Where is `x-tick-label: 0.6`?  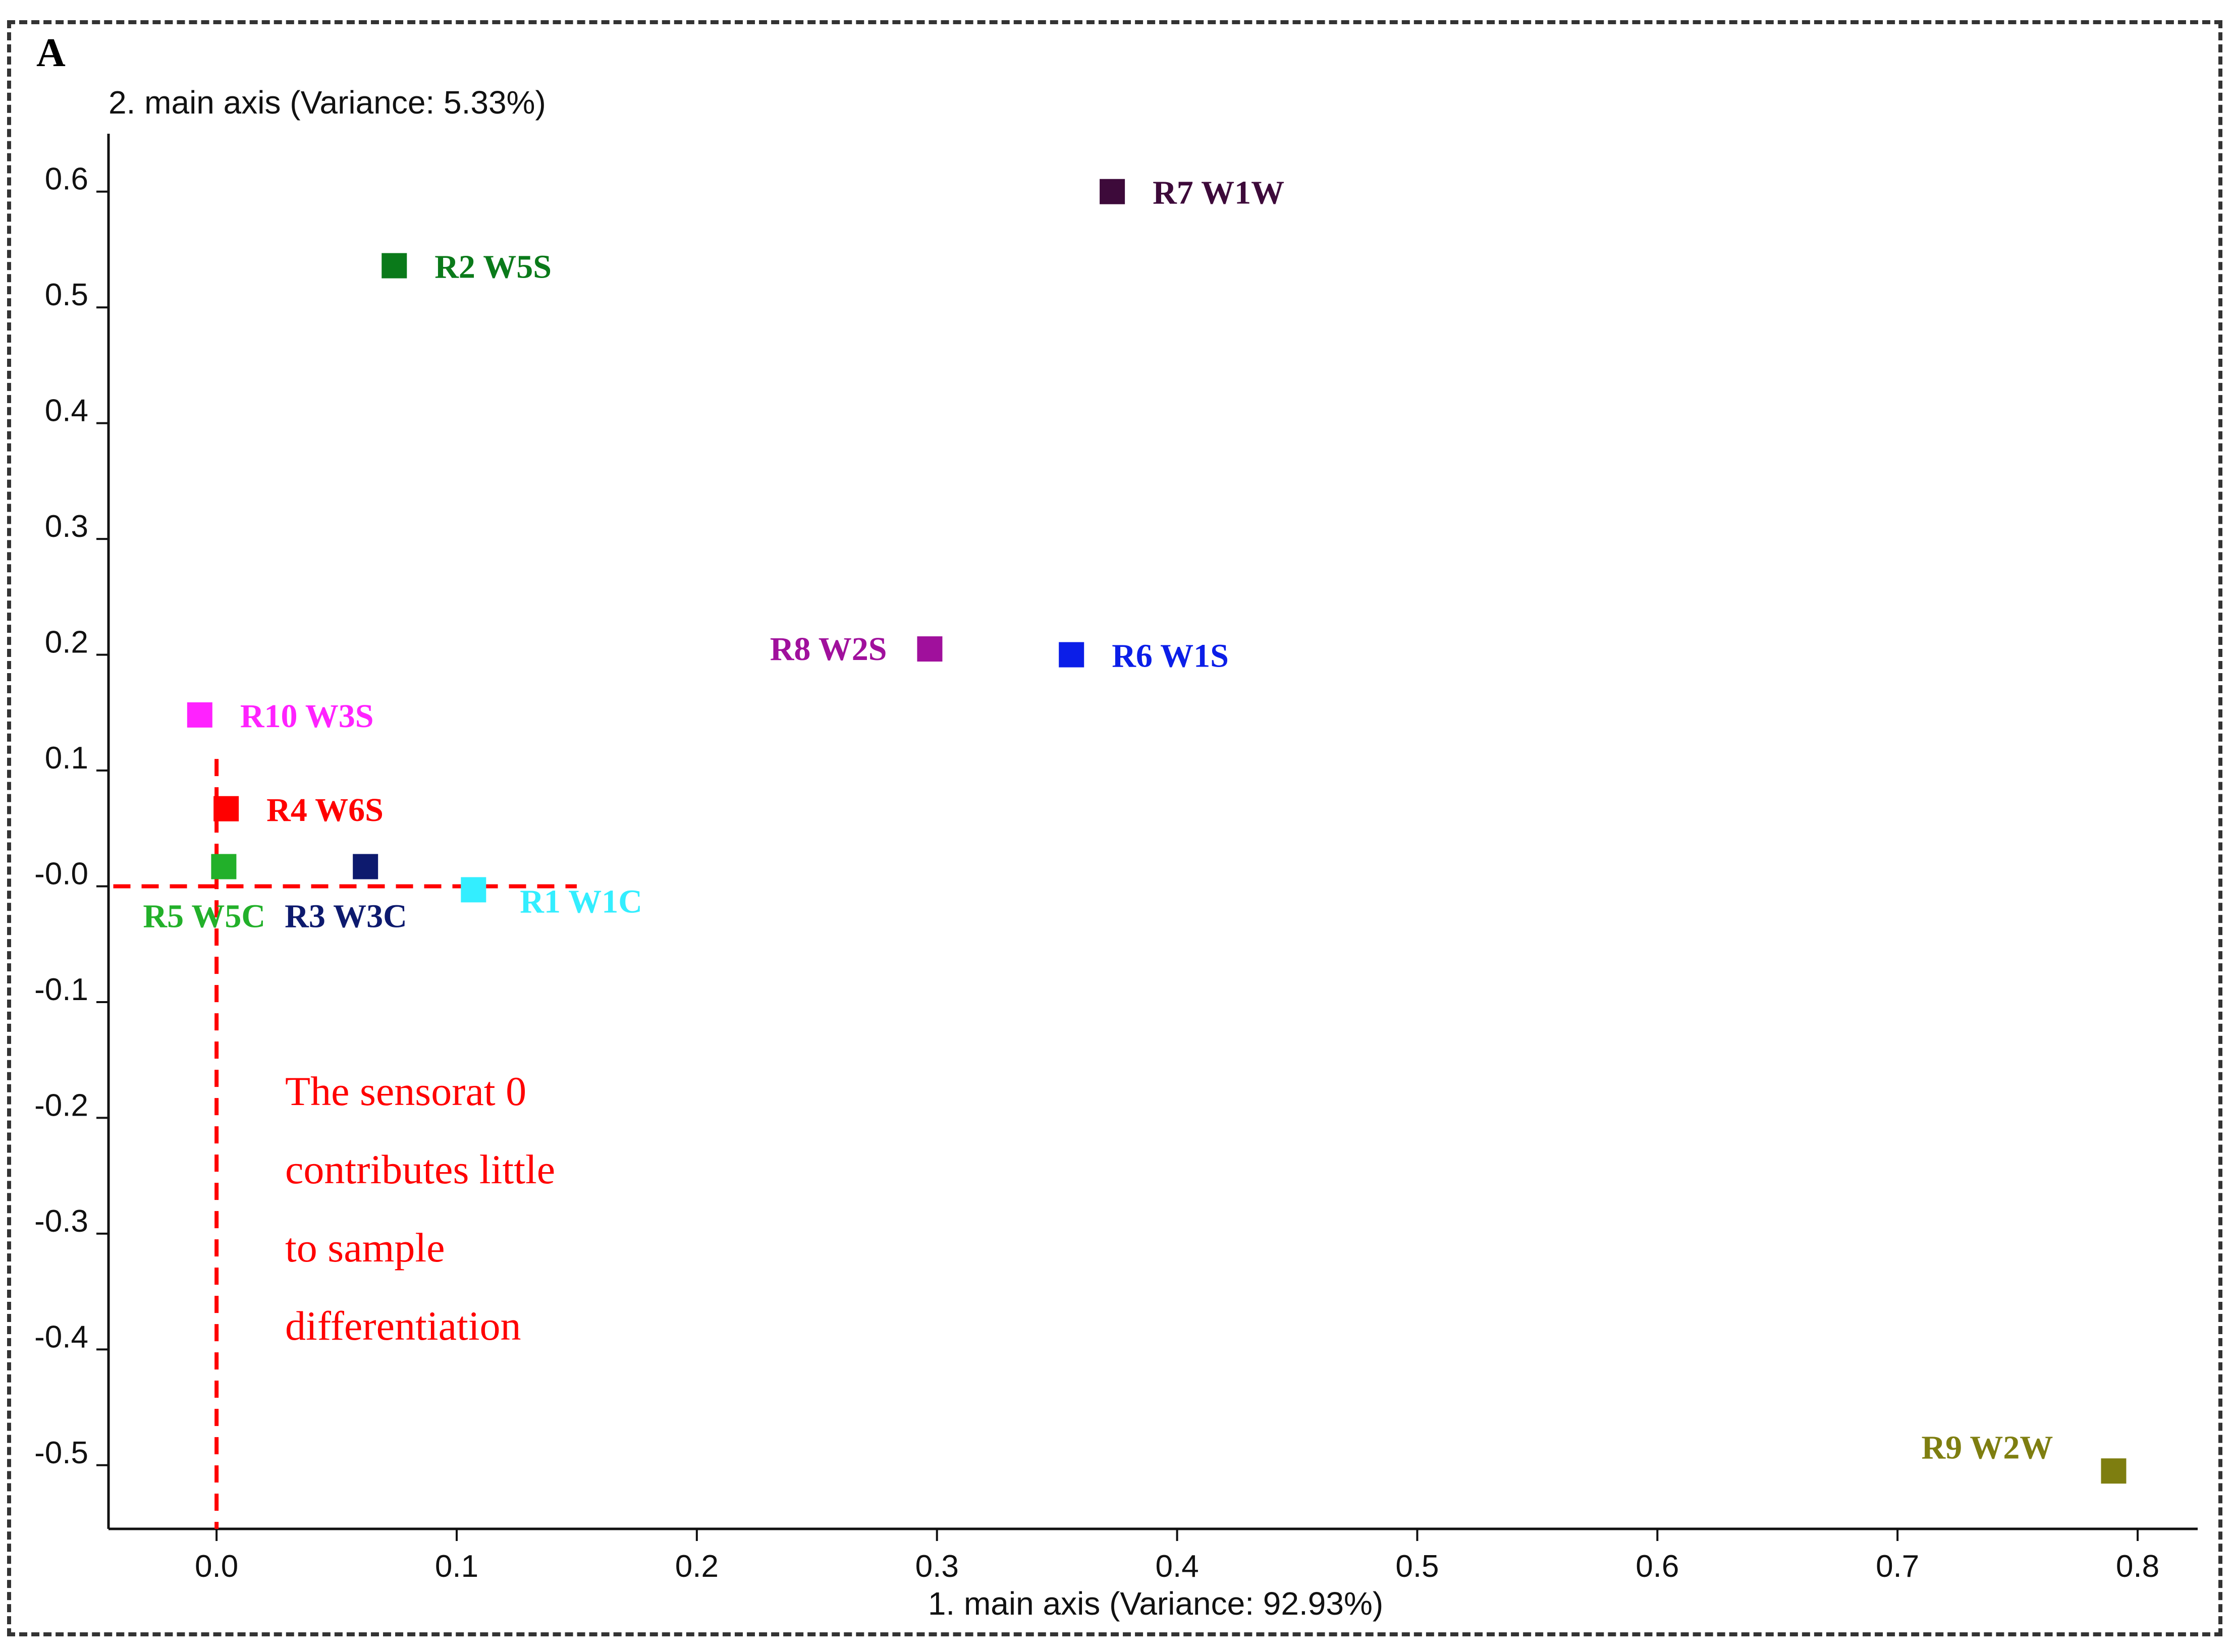
x-tick-label: 0.6 is located at coordinates (1657, 1566).